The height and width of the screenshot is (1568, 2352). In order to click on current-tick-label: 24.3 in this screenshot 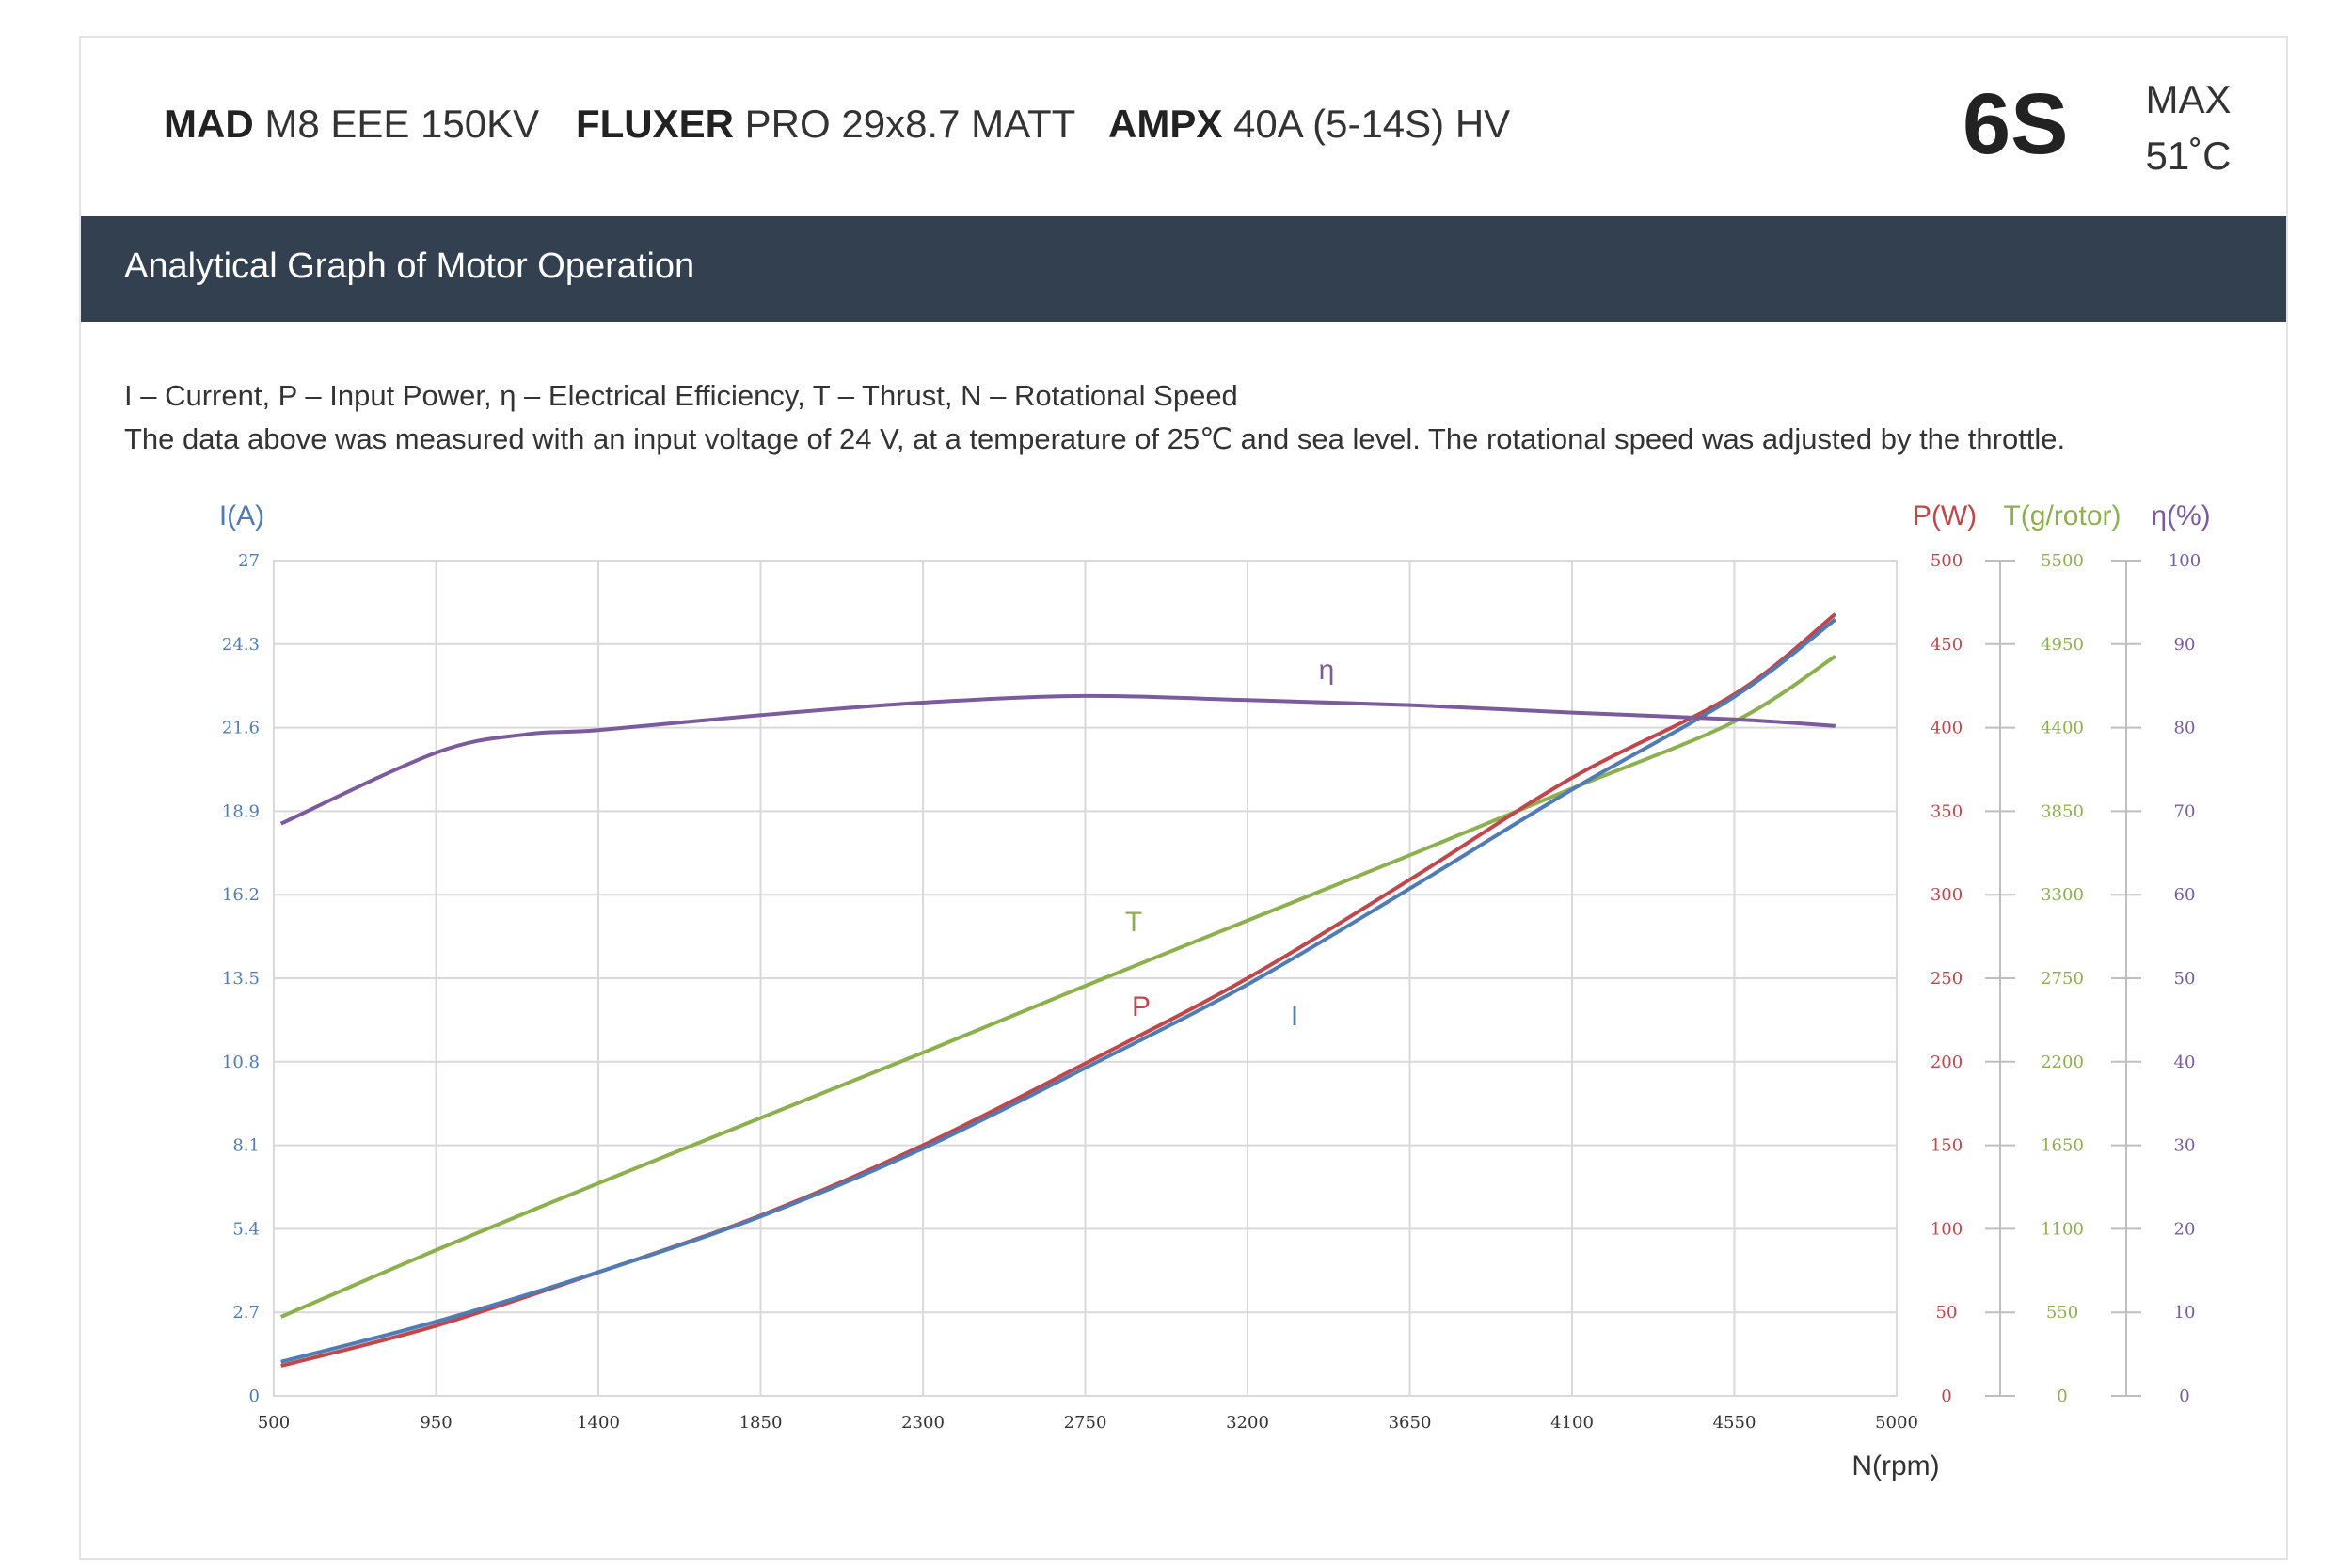, I will do `click(241, 645)`.